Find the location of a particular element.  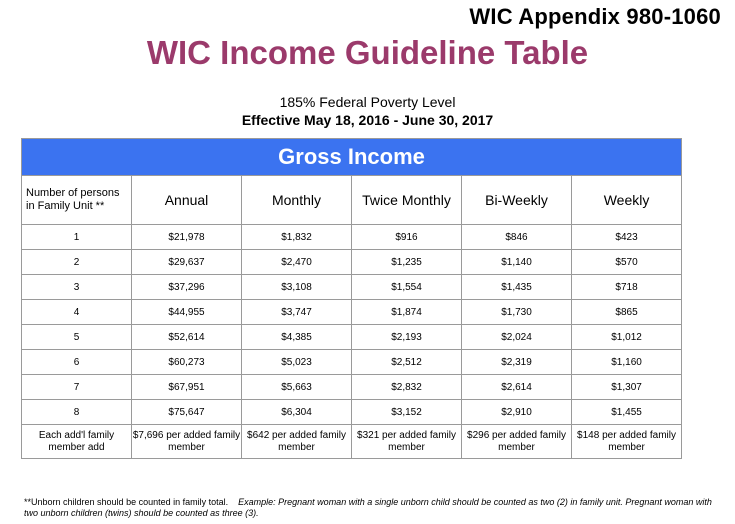

table-cell: $3,108 is located at coordinates (296, 287).